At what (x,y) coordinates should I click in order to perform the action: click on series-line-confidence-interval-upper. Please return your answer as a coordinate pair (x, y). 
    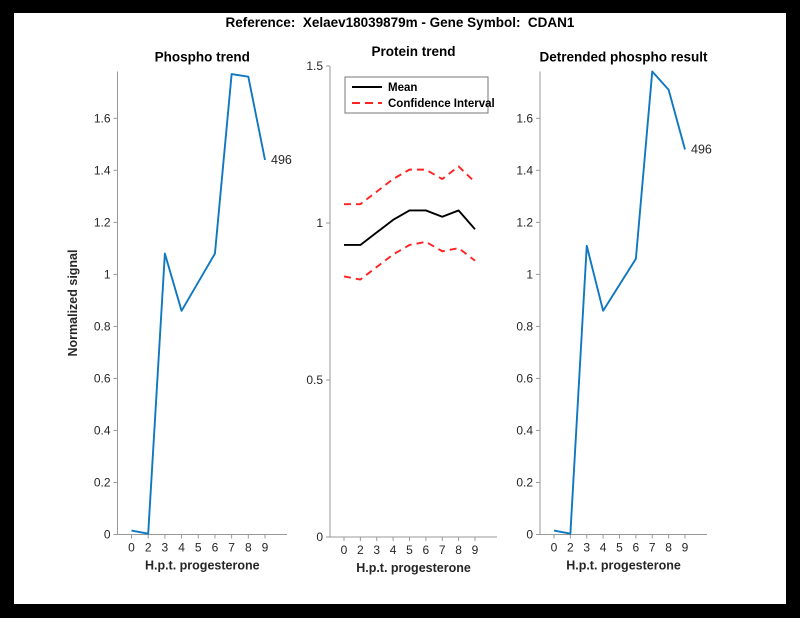
    Looking at the image, I should click on (410, 185).